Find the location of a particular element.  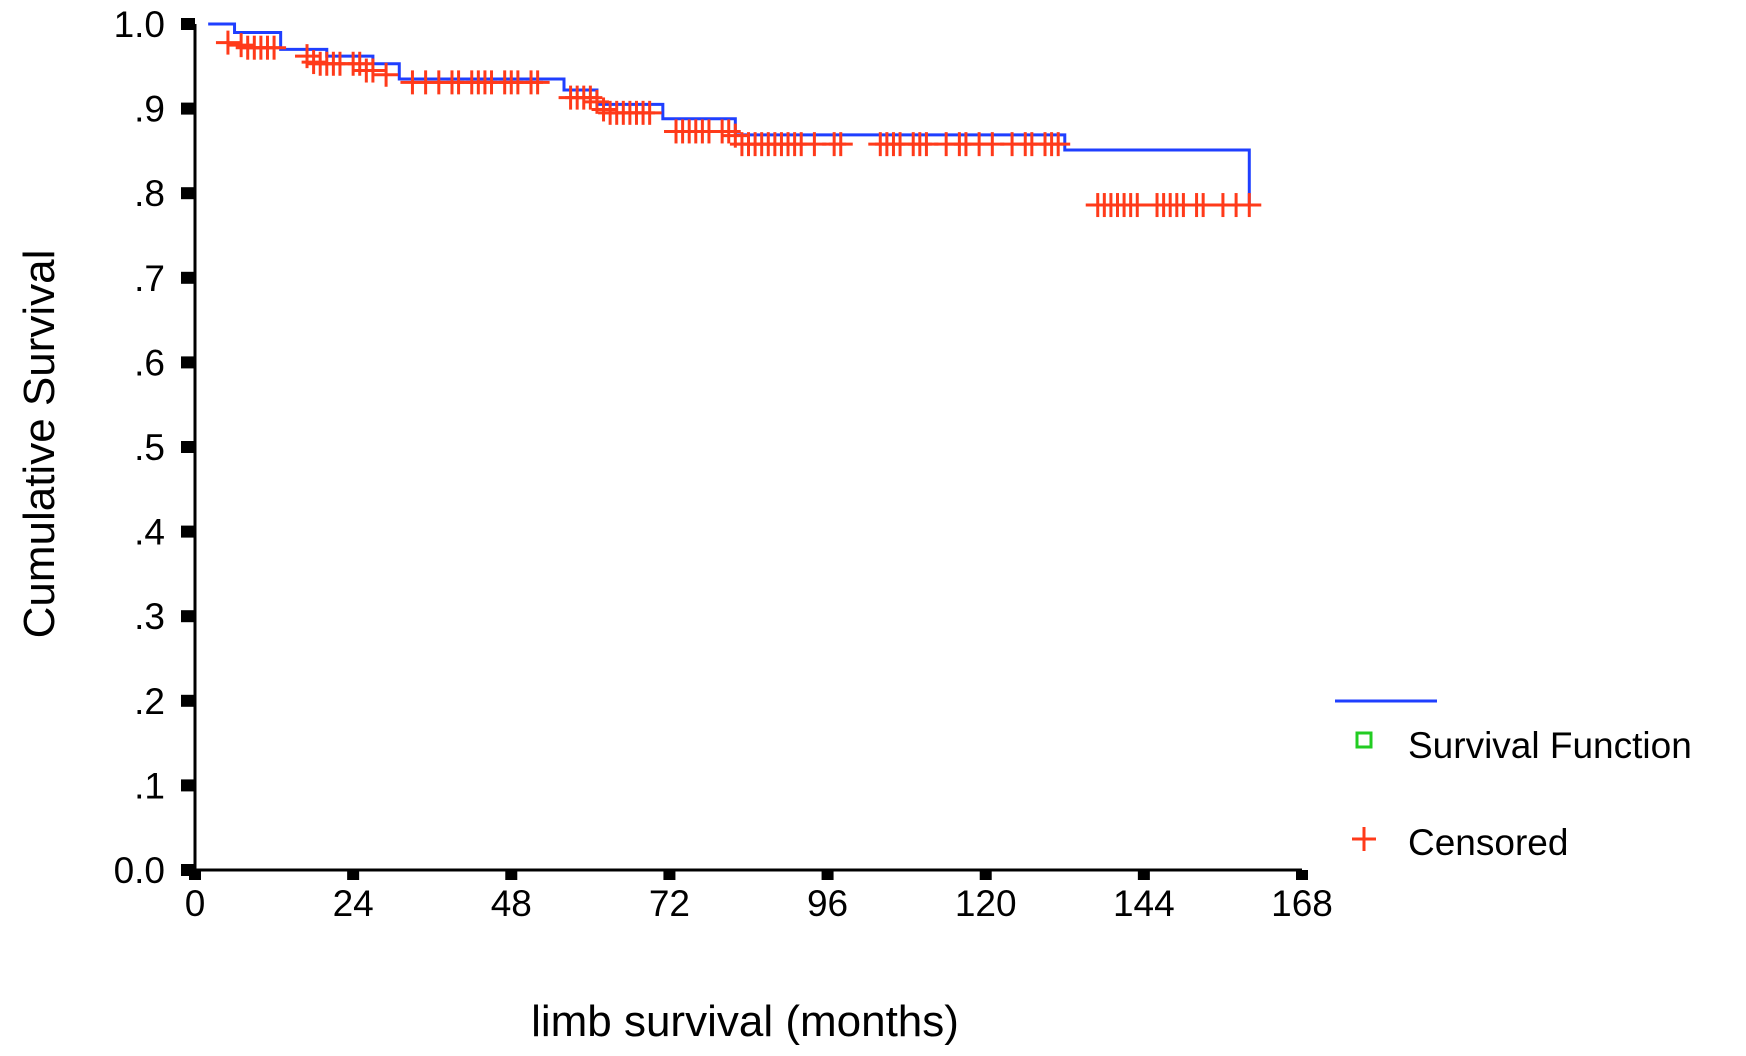

legend-label-censored: Censored is located at coordinates (1488, 842).